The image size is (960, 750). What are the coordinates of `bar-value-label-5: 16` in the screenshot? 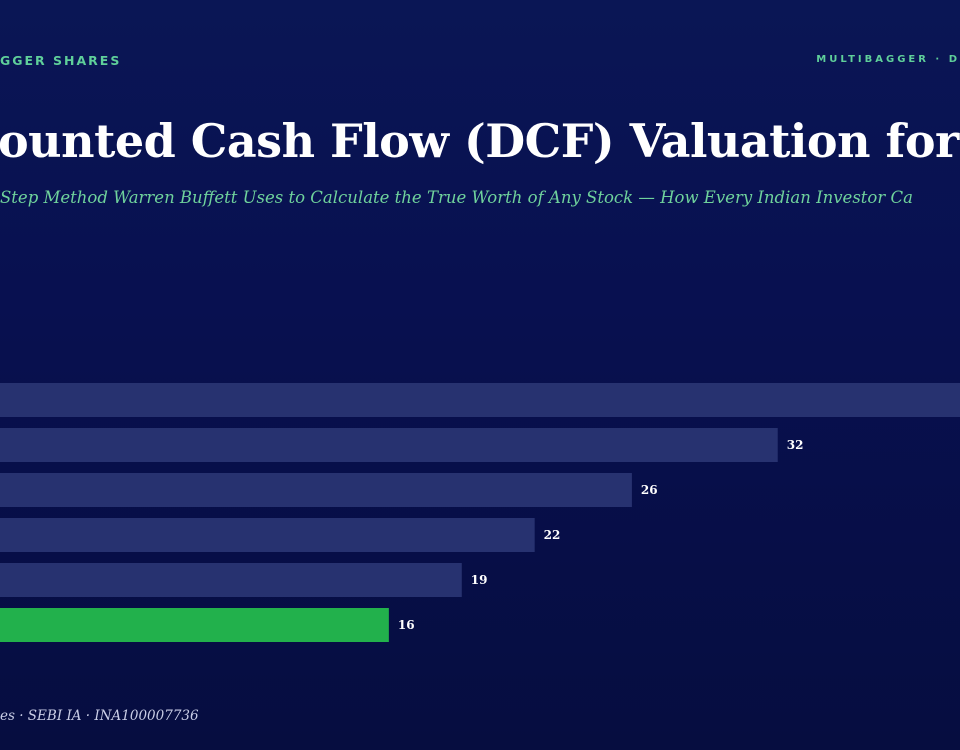 It's located at (406, 625).